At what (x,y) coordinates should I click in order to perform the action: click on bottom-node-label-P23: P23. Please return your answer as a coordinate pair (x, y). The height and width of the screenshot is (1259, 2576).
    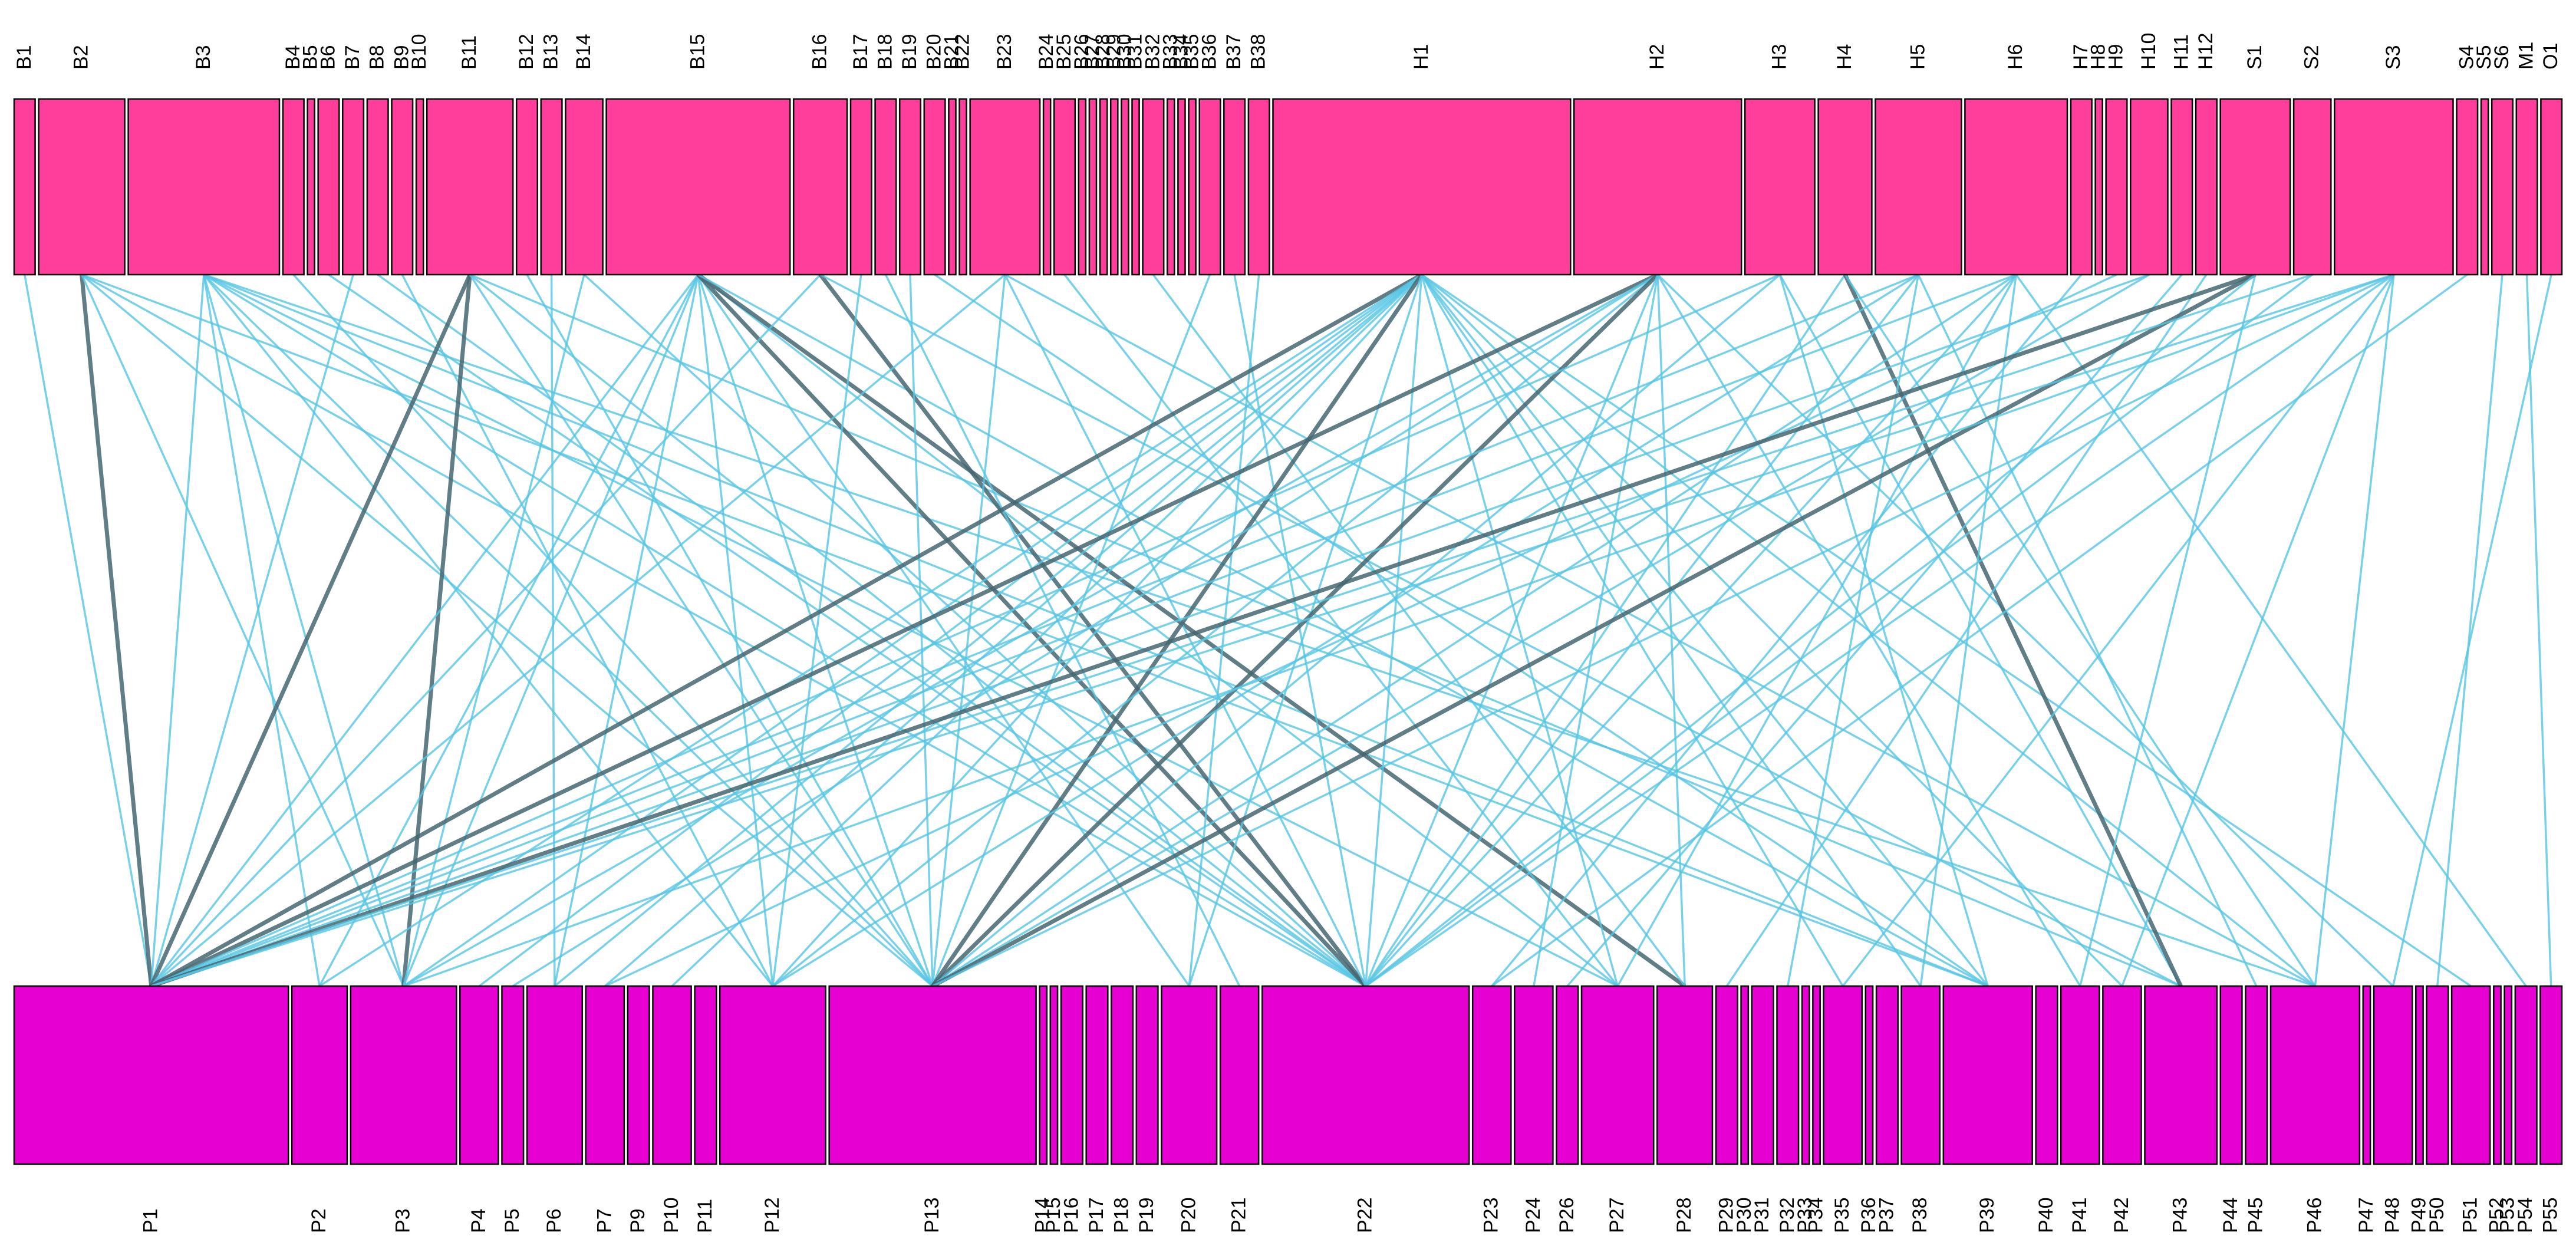
    Looking at the image, I should click on (1491, 1216).